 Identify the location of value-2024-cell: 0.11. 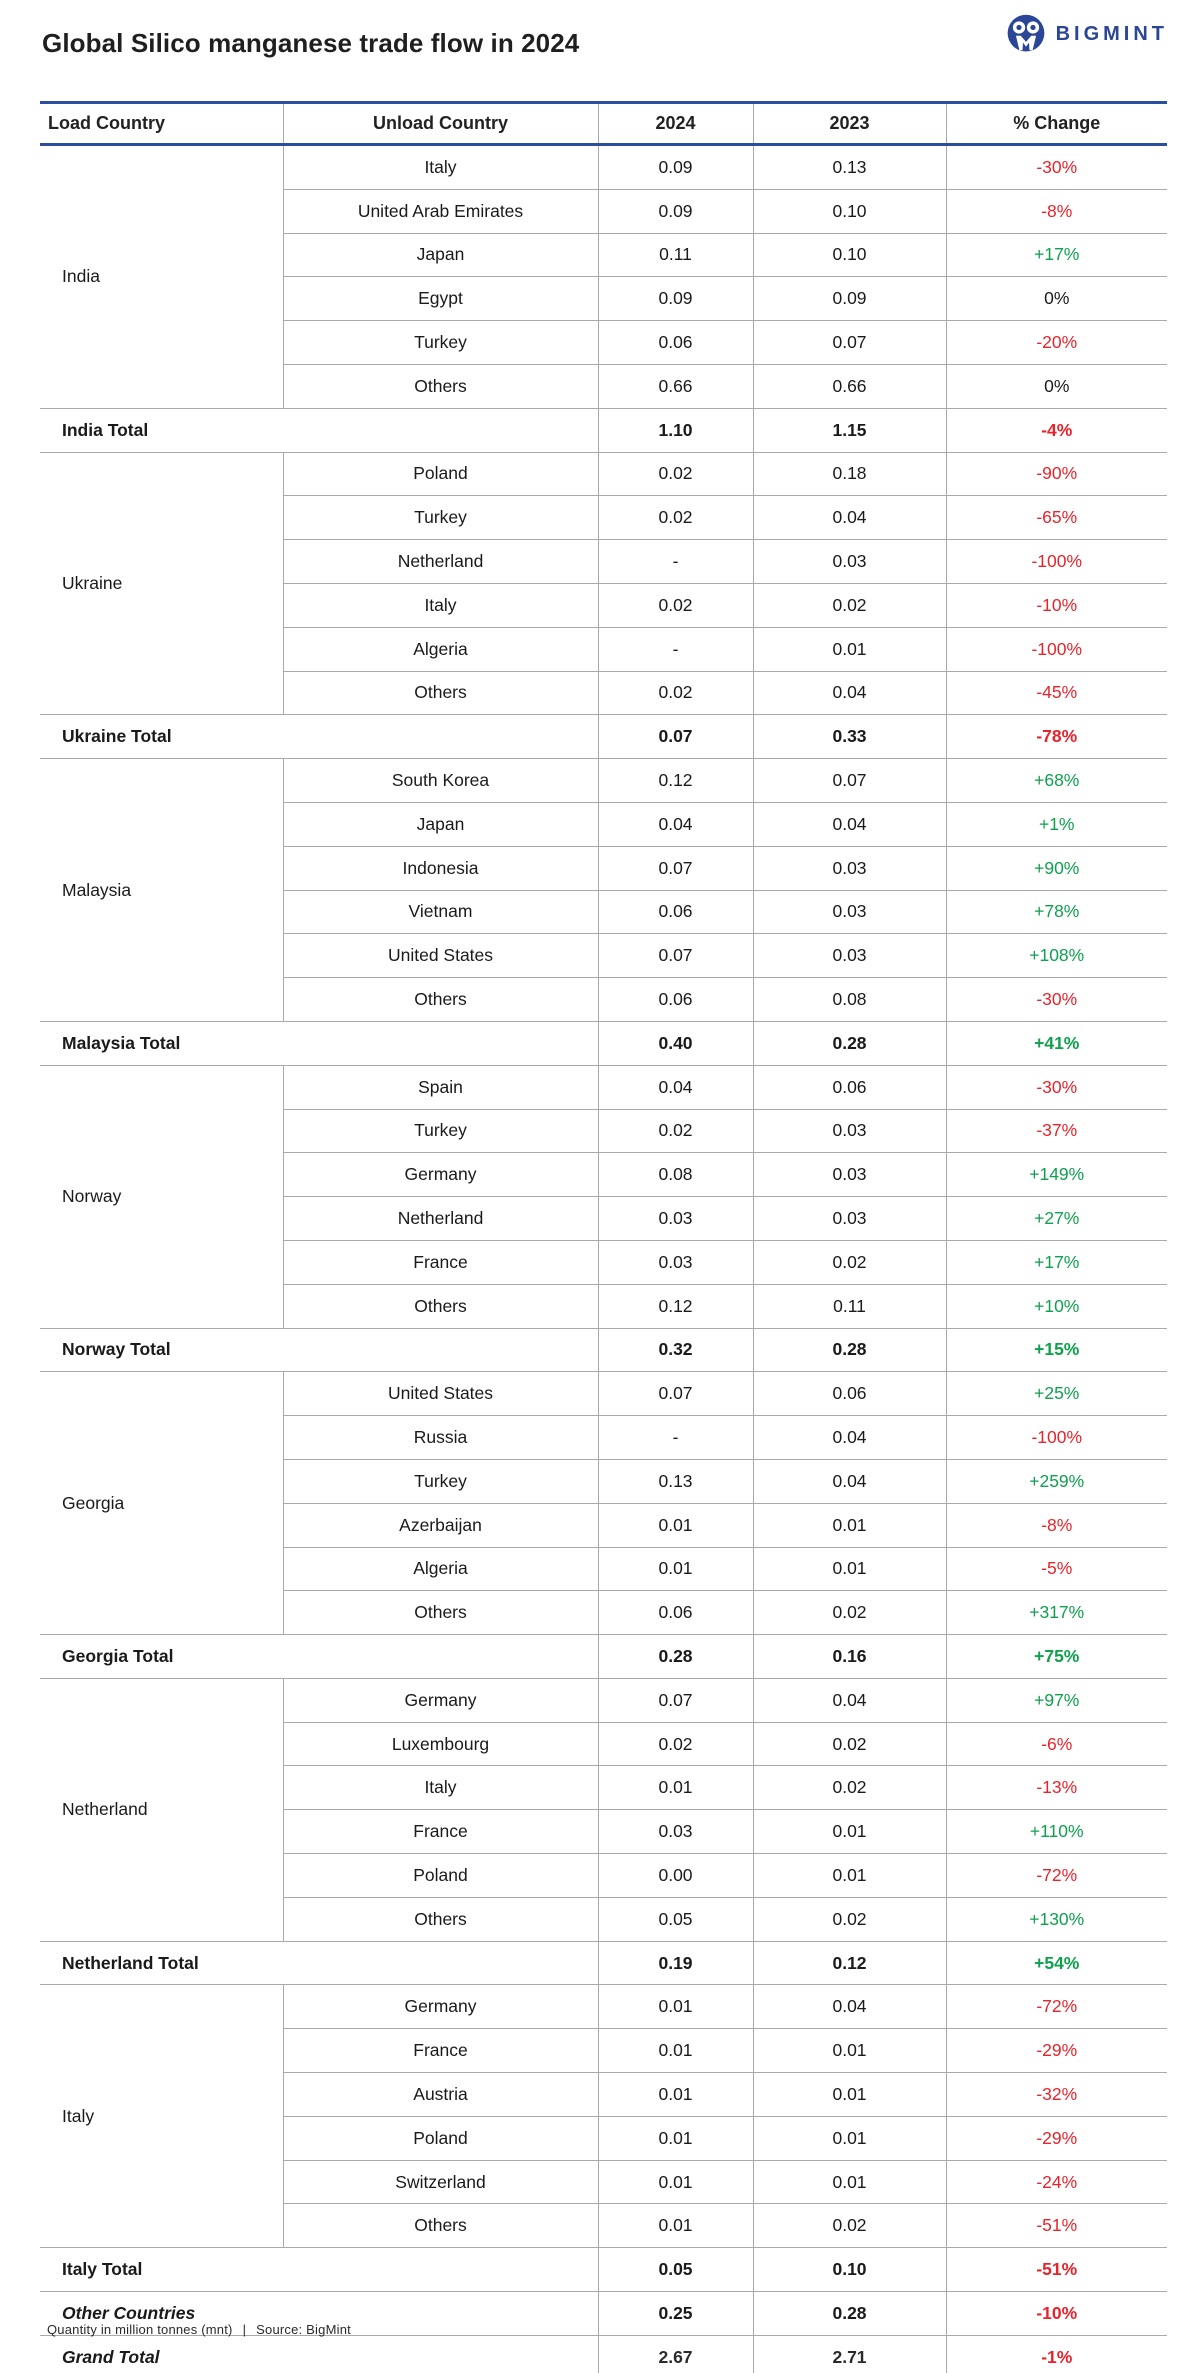
(676, 255).